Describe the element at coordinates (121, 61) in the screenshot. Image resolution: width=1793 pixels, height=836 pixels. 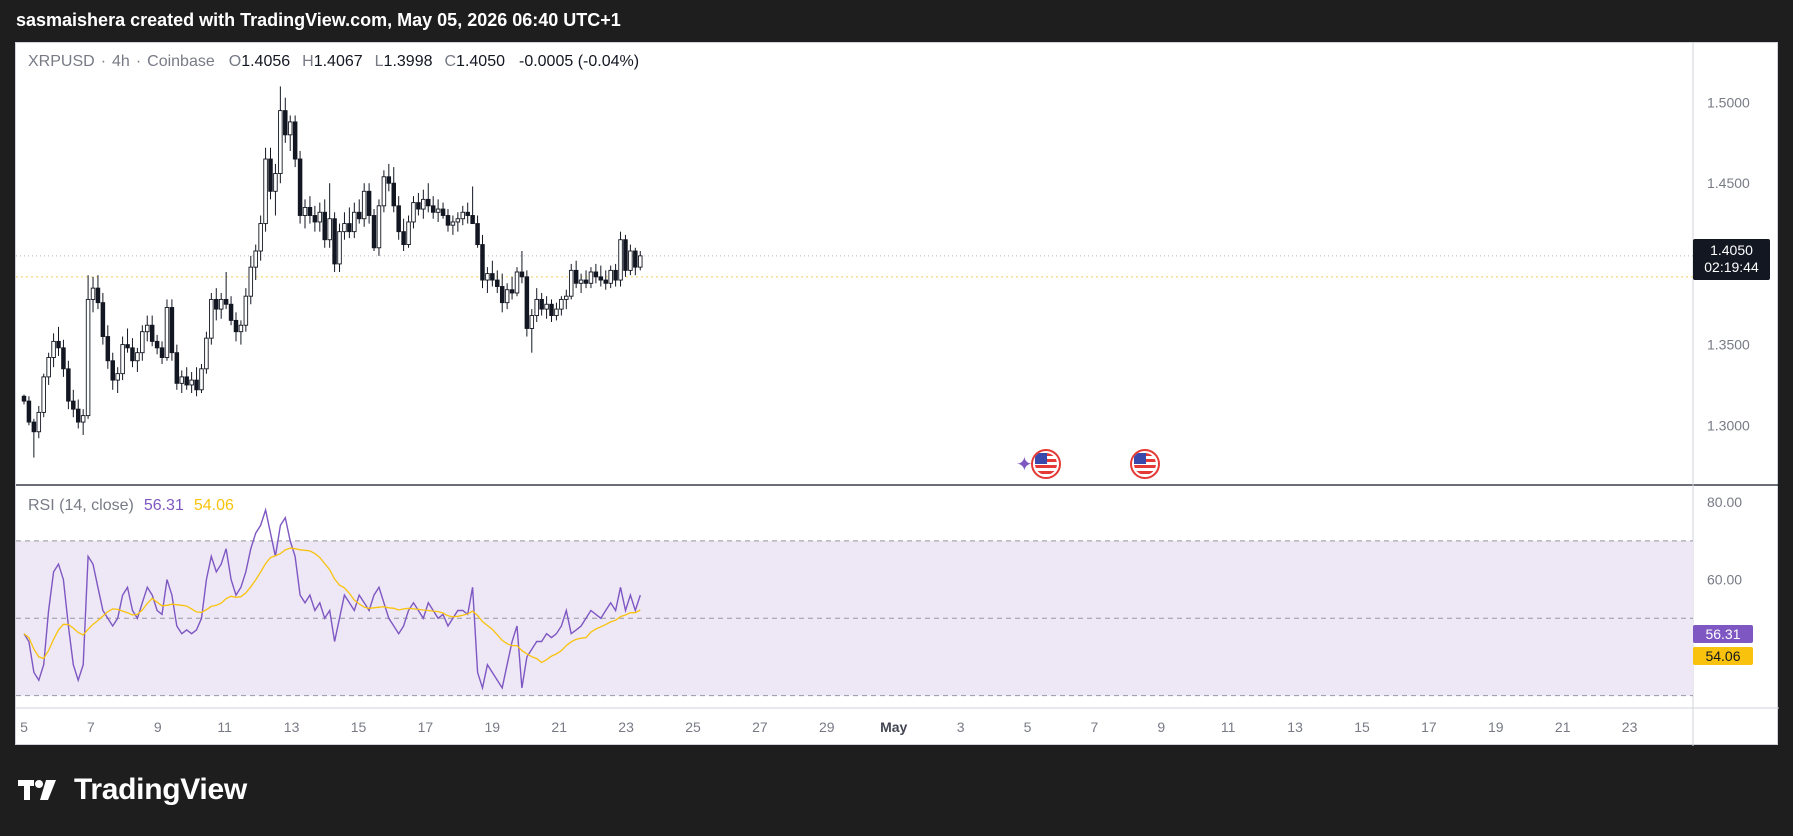
I see `legend-interval: 4h` at that location.